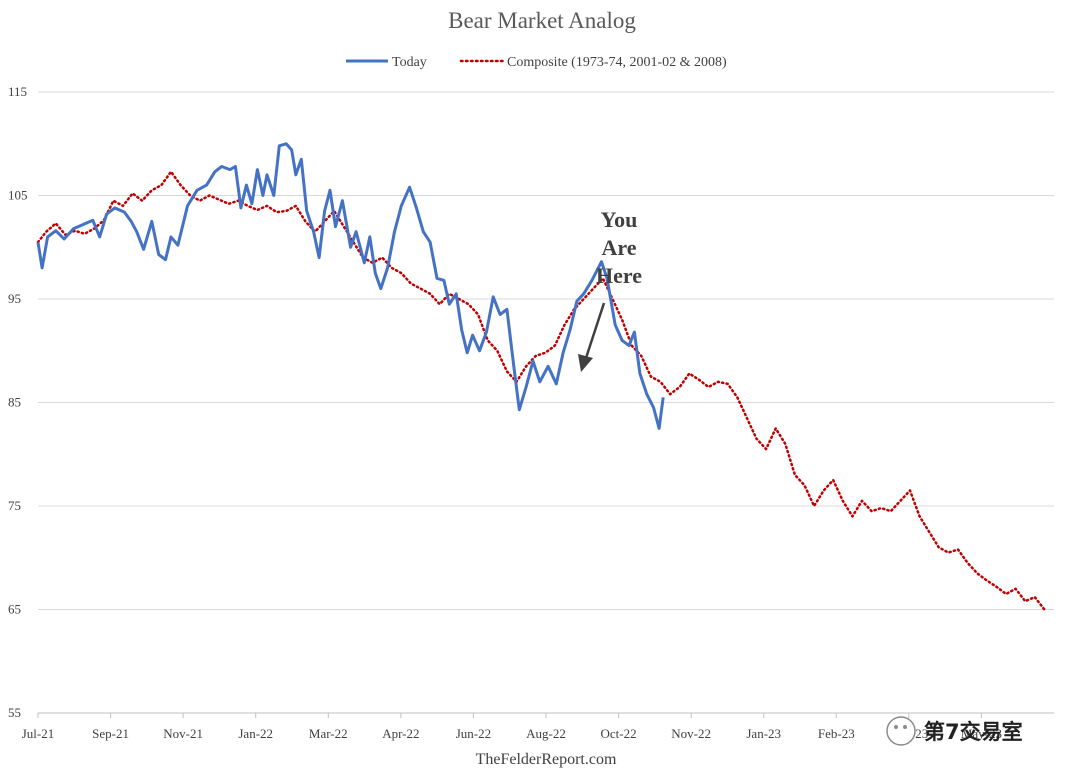 The height and width of the screenshot is (776, 1077). I want to click on wechat-logo-icon, so click(901, 731).